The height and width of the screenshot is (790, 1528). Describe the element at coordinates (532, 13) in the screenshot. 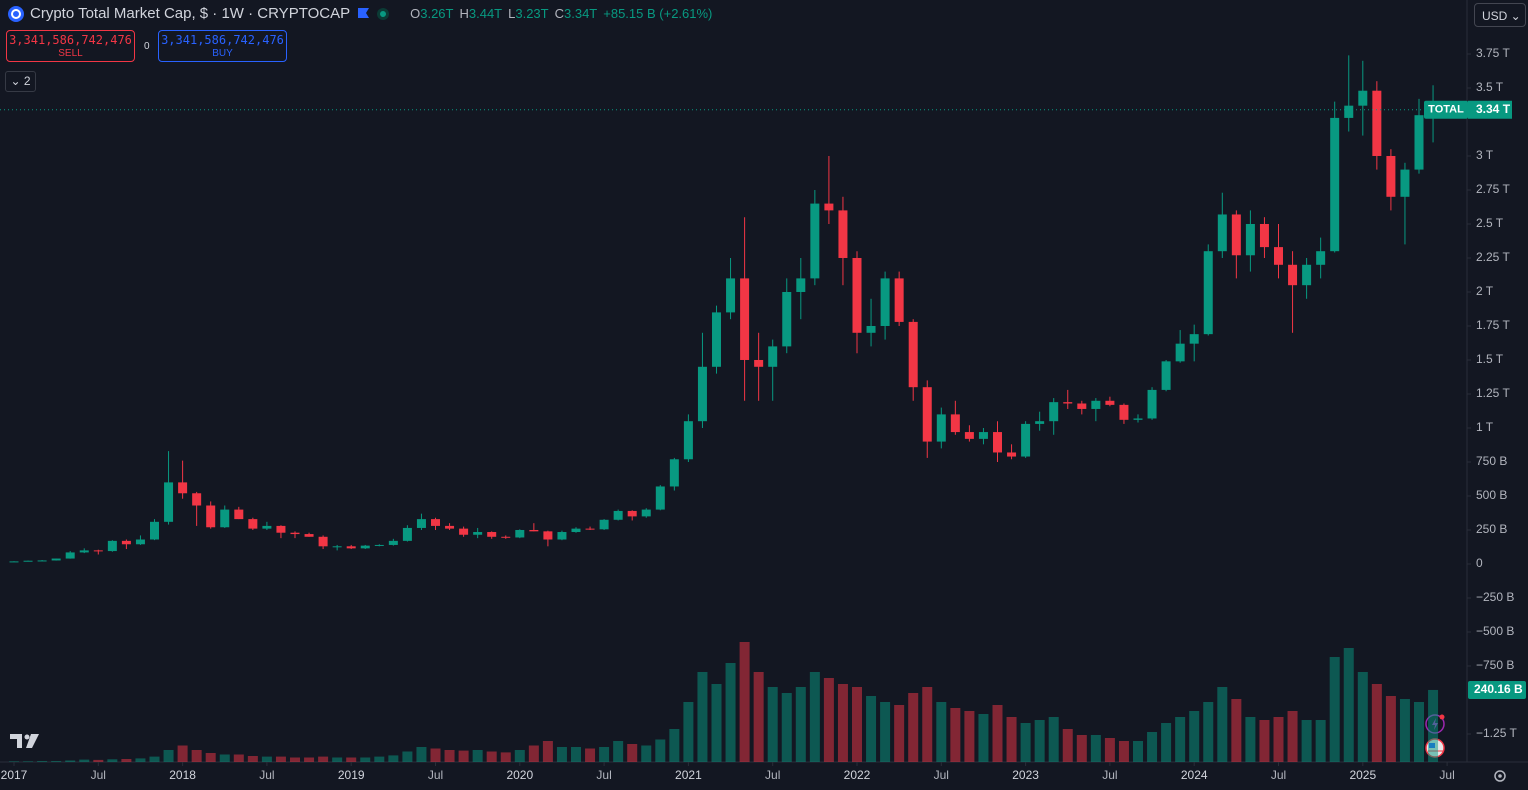

I see `ohlc-value: 3.23T` at that location.